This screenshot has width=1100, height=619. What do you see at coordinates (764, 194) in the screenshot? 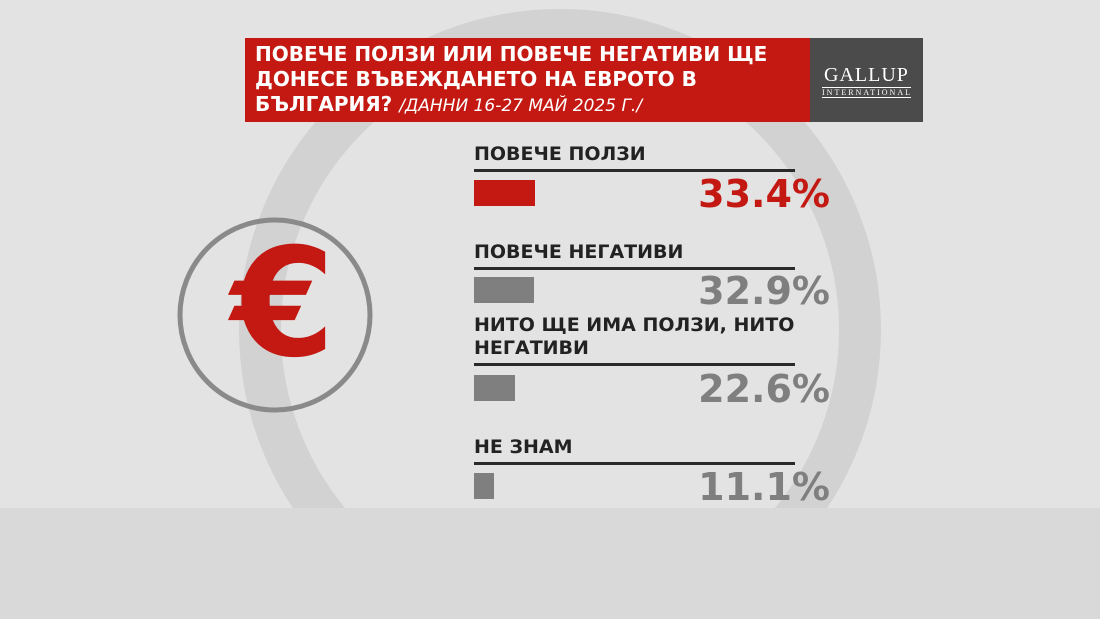
I see `value-label: 33.4%` at bounding box center [764, 194].